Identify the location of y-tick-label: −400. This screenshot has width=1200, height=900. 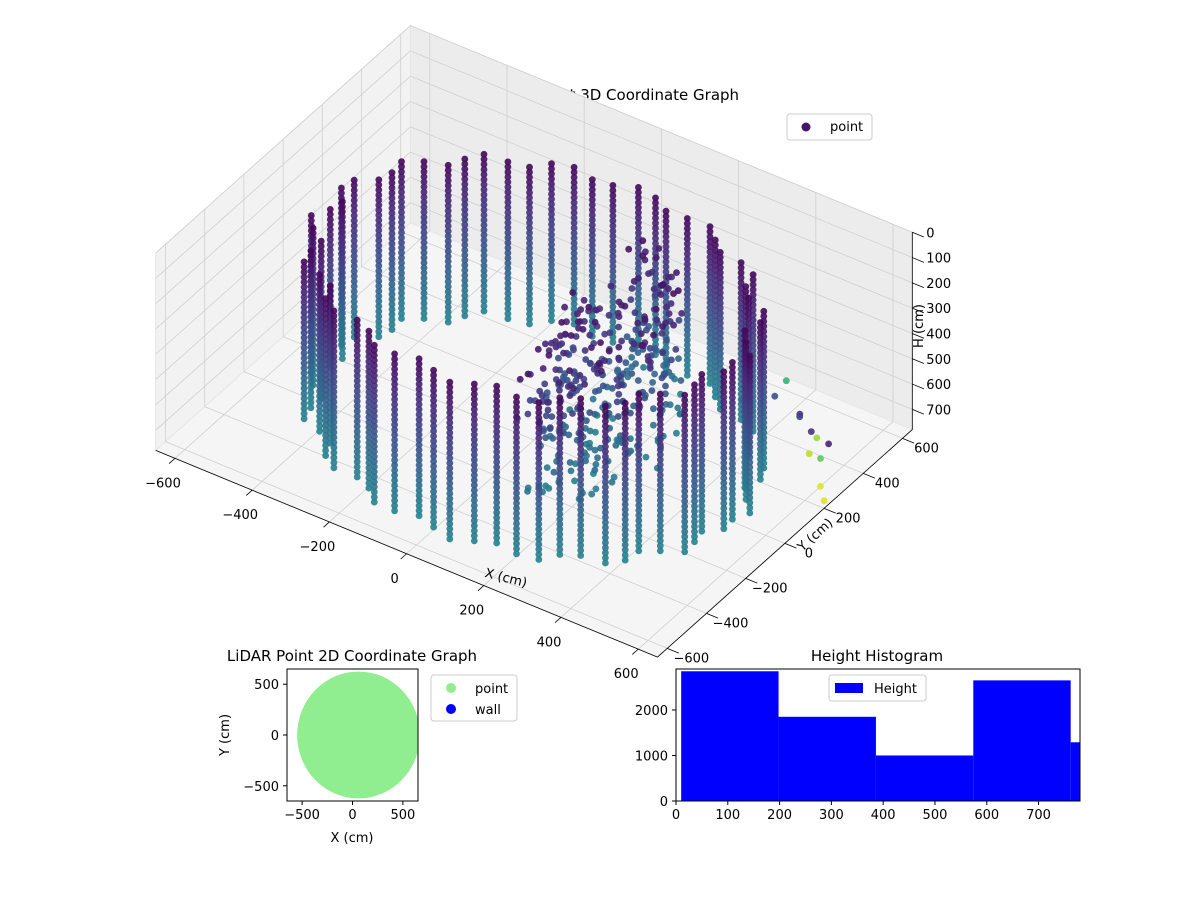
(731, 623).